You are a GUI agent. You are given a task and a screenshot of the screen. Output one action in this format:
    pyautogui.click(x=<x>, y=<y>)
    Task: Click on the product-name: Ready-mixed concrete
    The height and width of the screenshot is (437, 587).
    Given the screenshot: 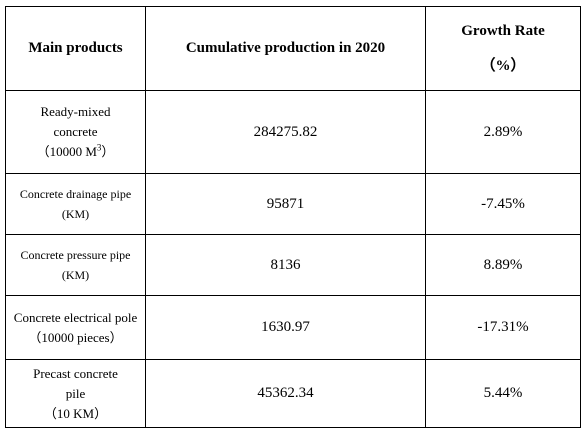 What is the action you would take?
    pyautogui.click(x=75, y=121)
    